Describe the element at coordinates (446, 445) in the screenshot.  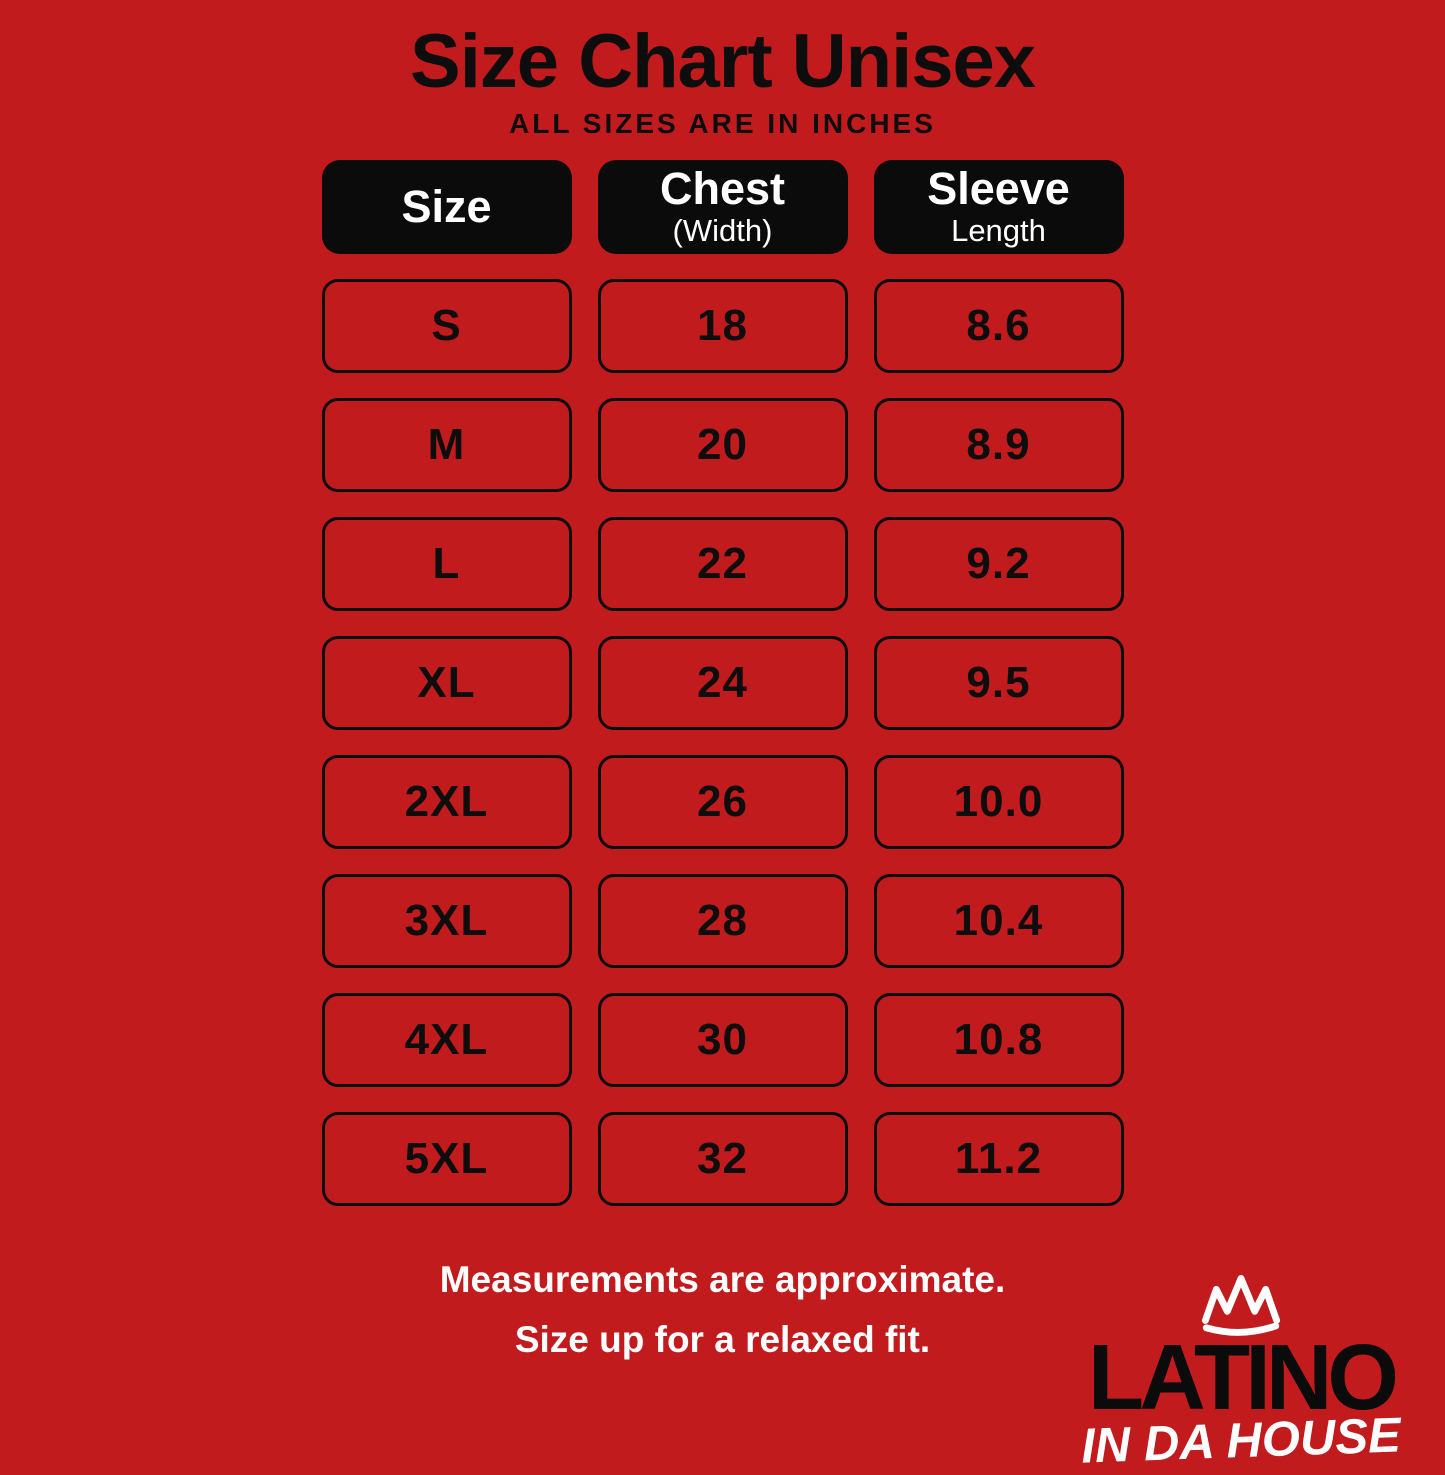
I see `size-cell: M` at that location.